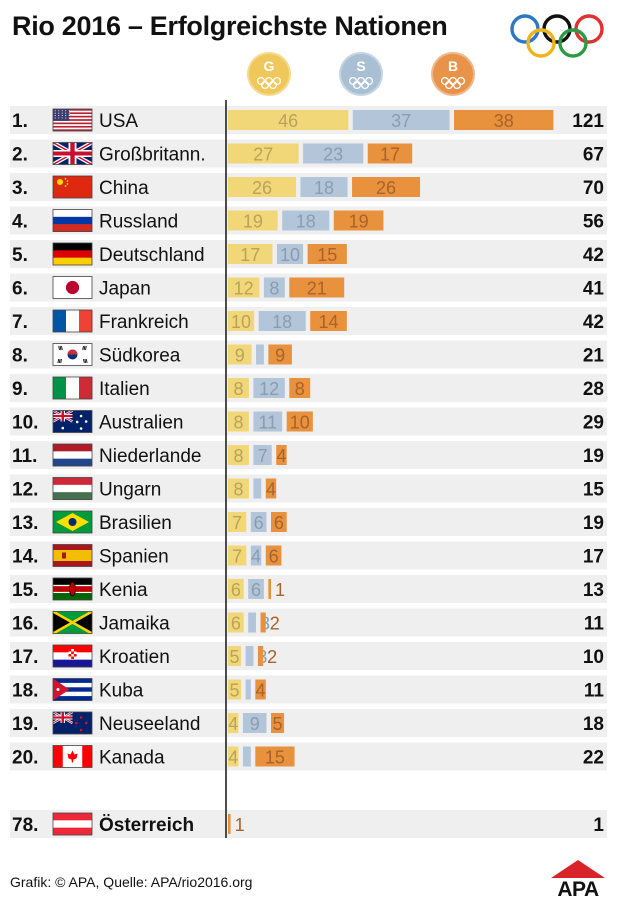 The height and width of the screenshot is (902, 620). I want to click on bronze-value-label: 14, so click(329, 322).